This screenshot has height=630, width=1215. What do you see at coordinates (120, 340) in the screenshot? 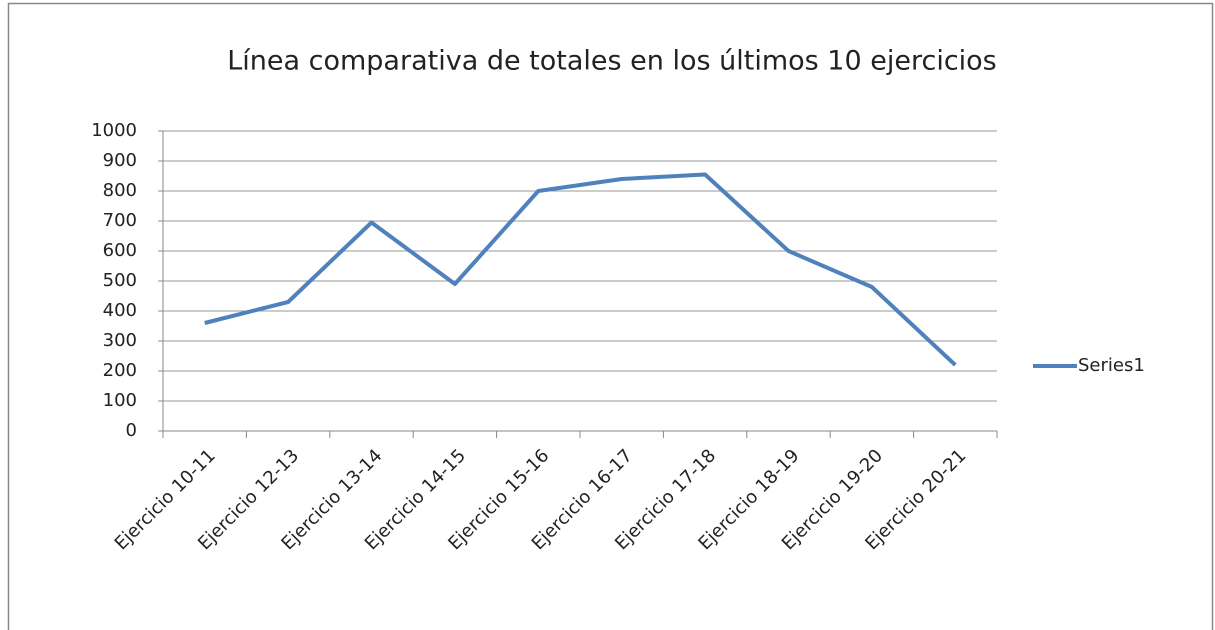
I see `y-tick-label: 300` at bounding box center [120, 340].